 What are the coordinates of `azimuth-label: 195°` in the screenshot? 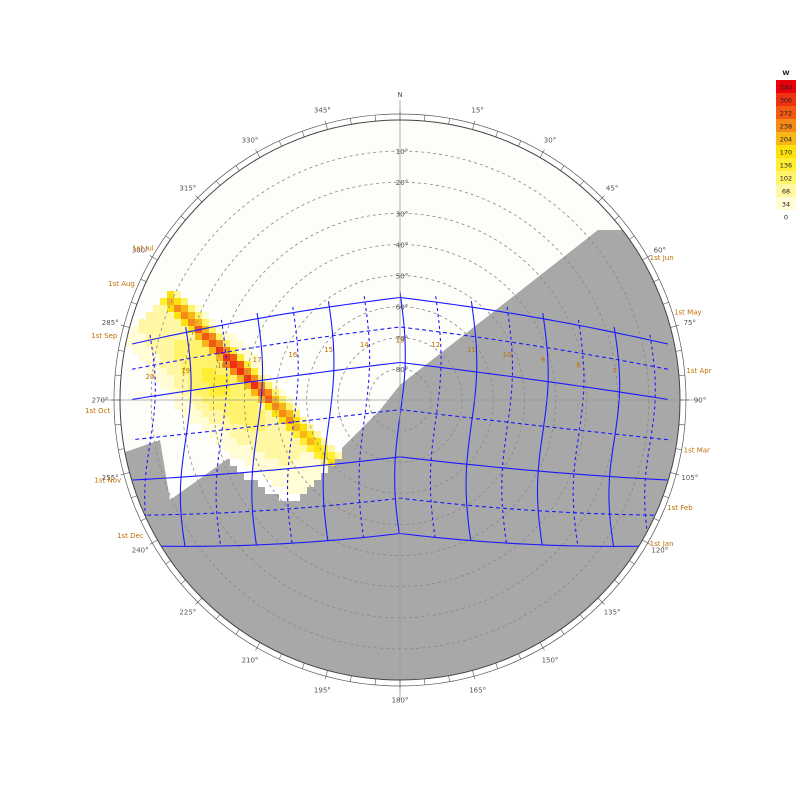 It's located at (322, 690).